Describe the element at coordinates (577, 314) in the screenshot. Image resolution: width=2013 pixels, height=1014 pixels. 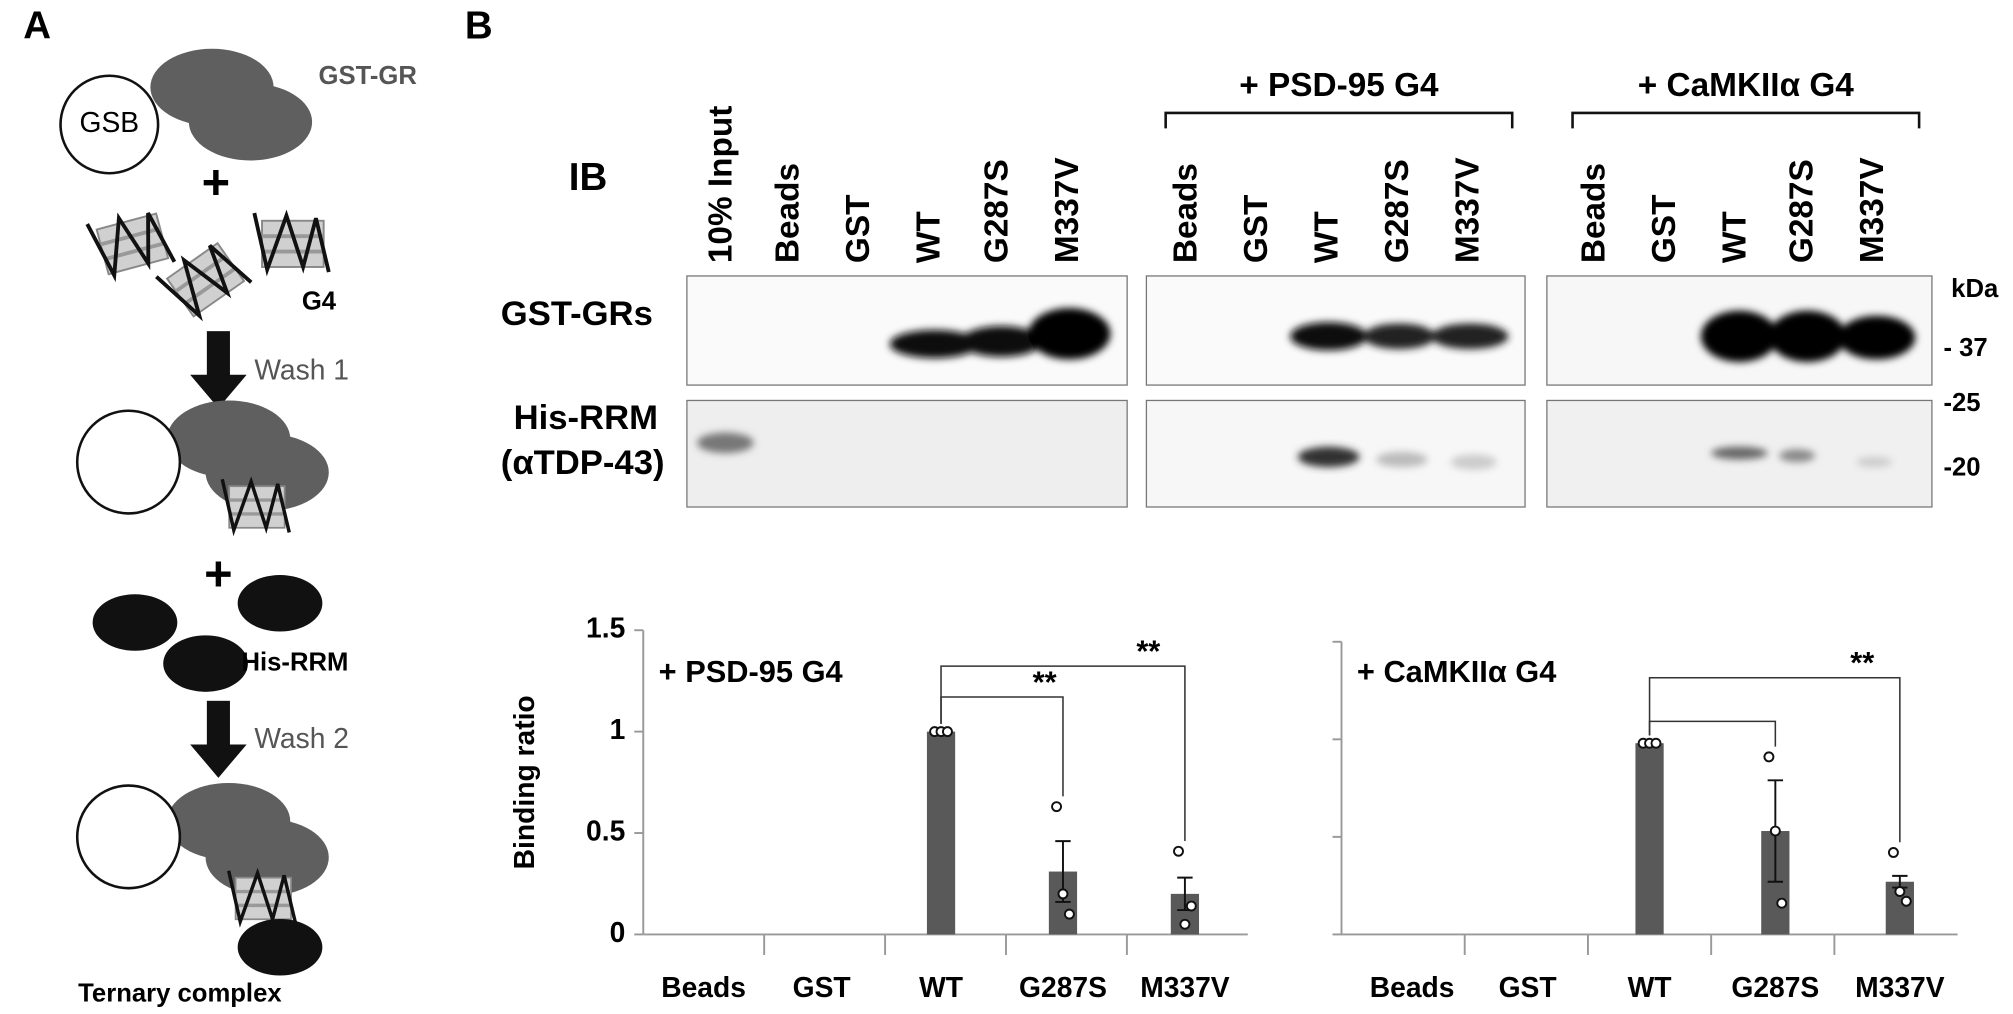
I see `row-label: GST-GRs` at that location.